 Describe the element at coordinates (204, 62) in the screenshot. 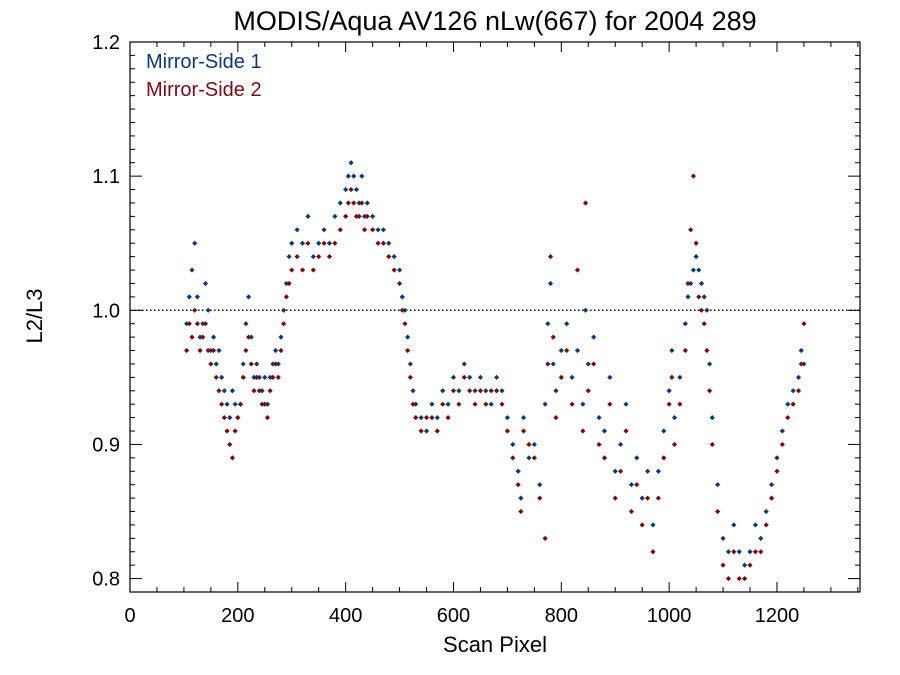

I see `legend-entry-mirror-side-1: Mirror-Side 1` at that location.